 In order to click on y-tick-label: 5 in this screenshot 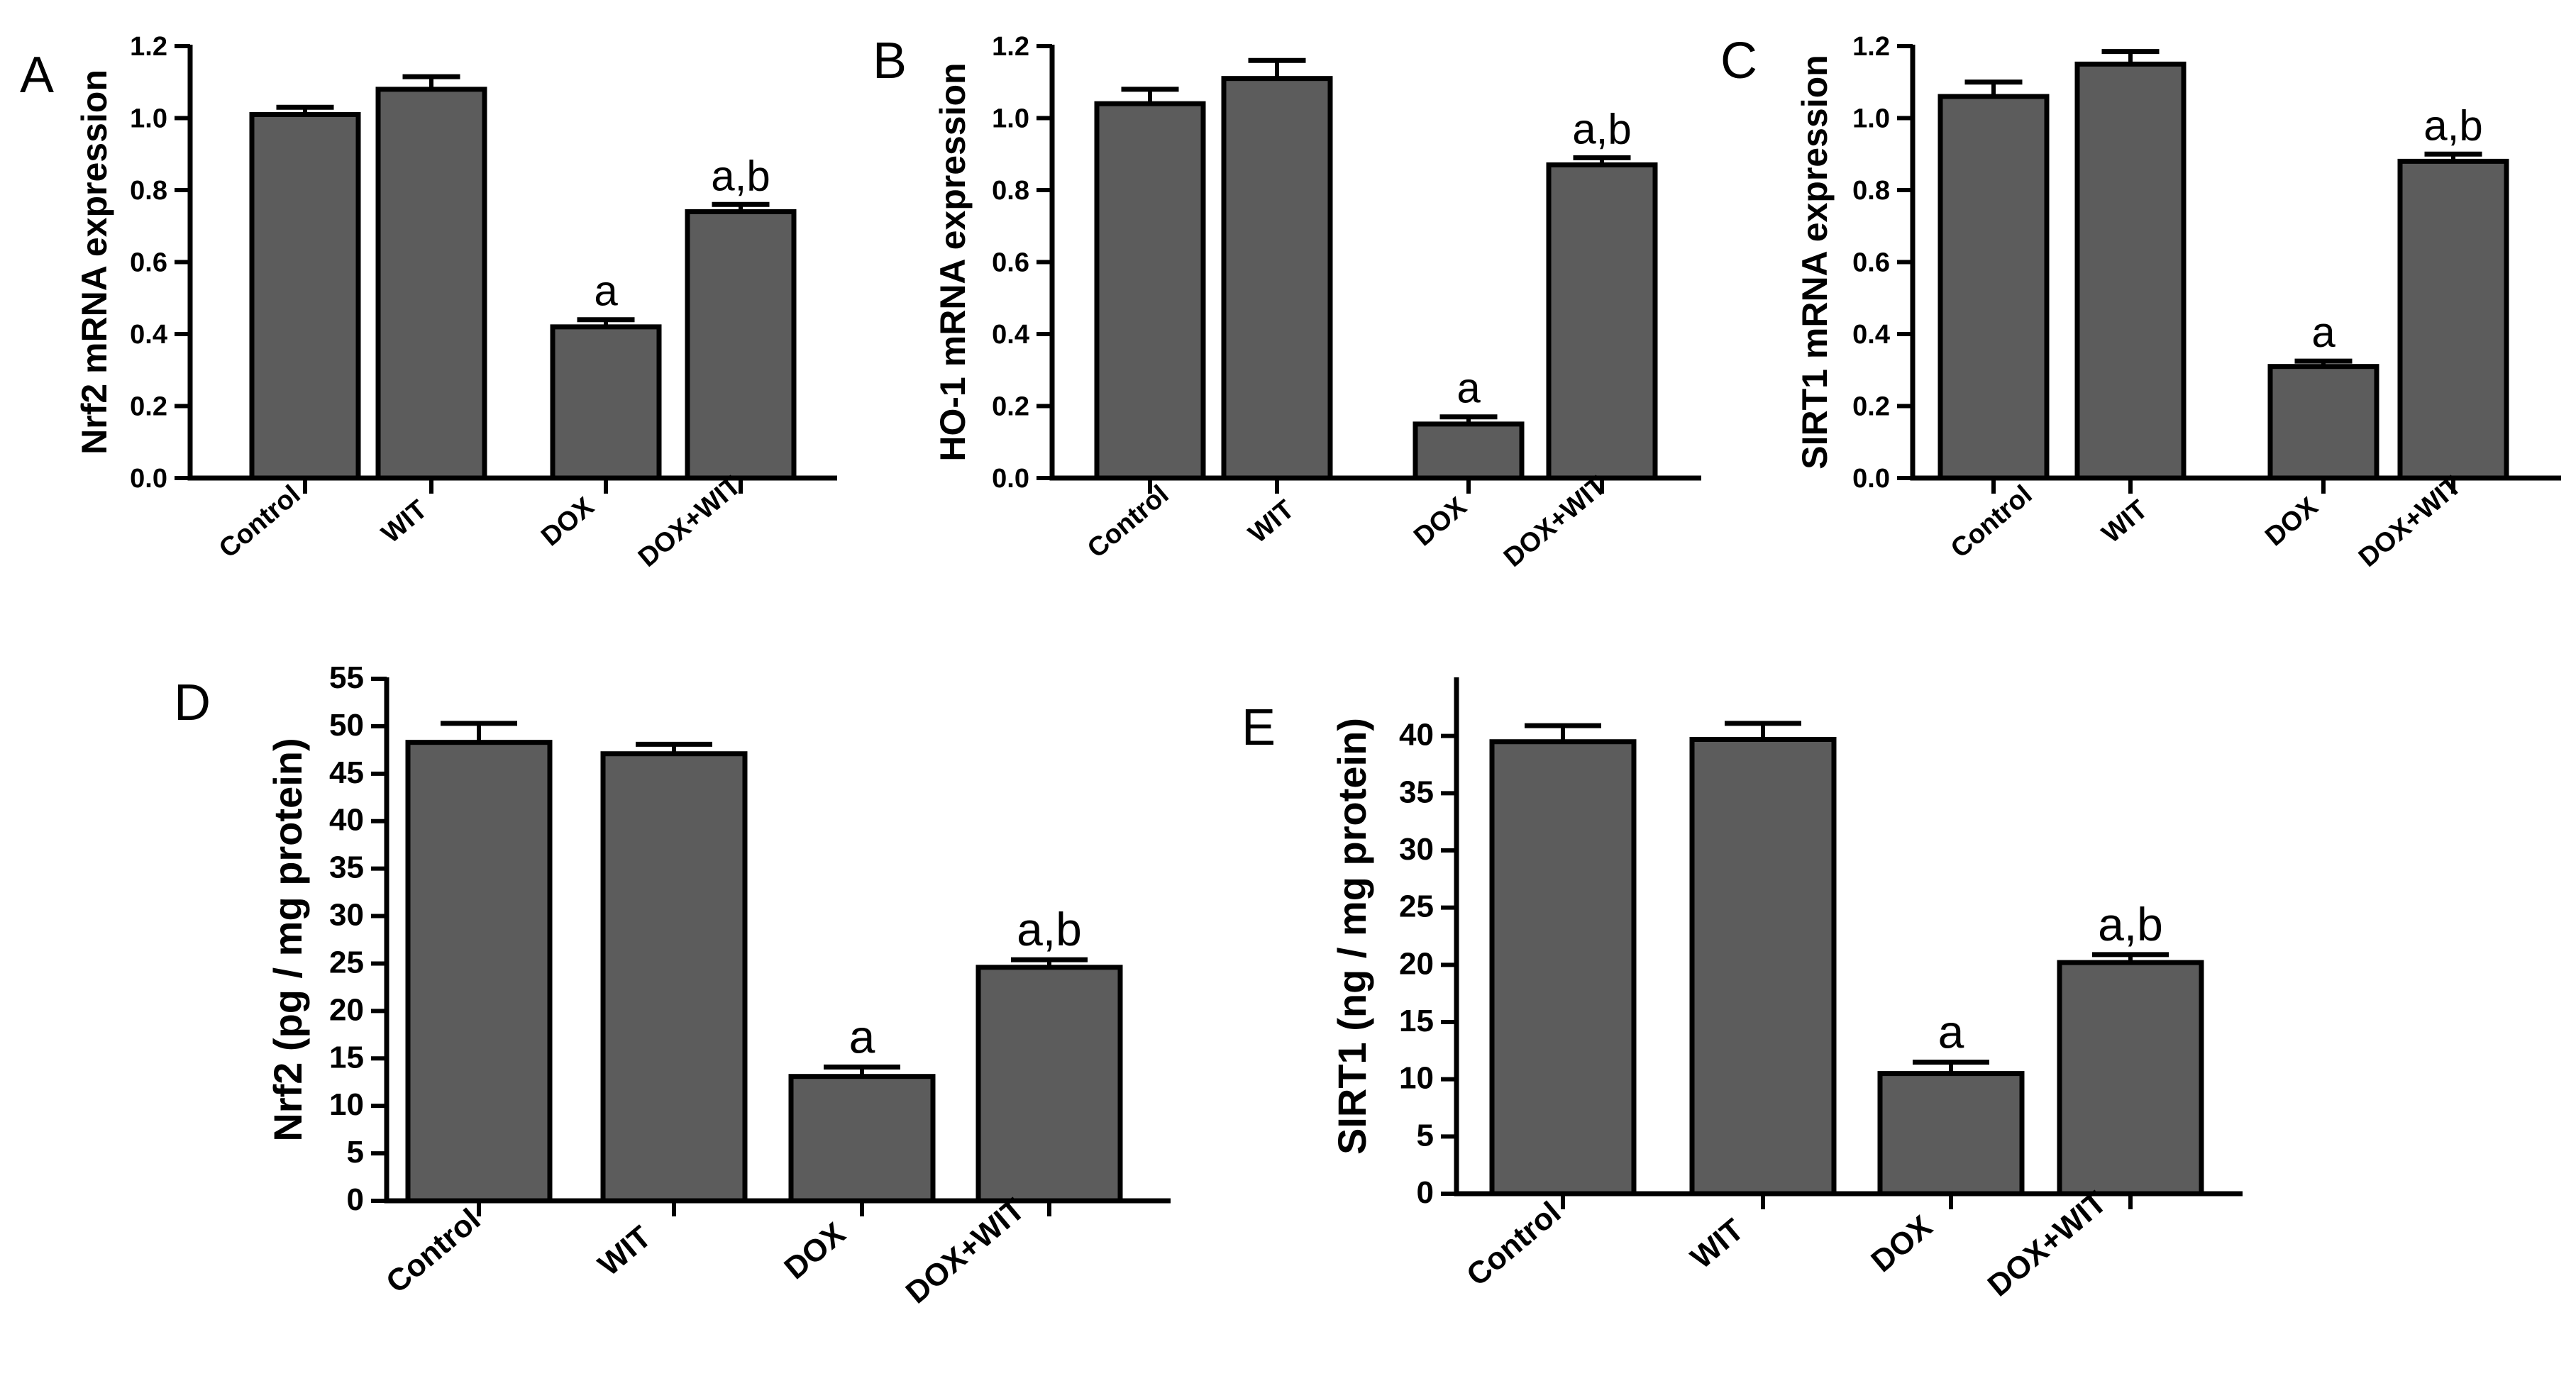, I will do `click(1425, 1135)`.